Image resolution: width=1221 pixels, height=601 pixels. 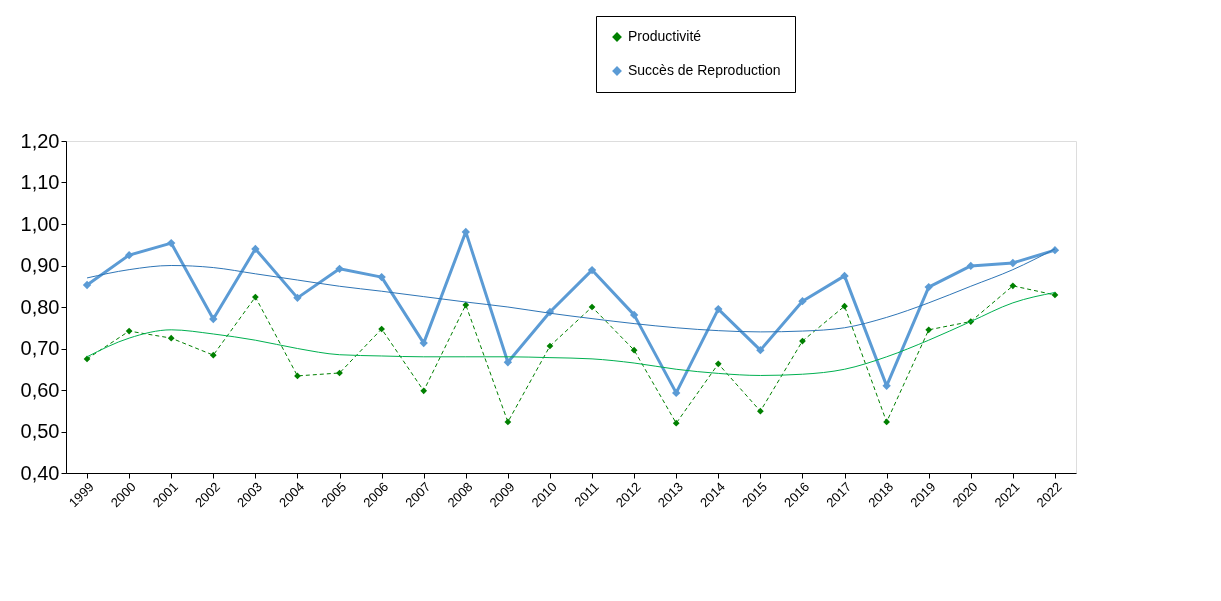 I want to click on y-tick-label: 1,10, so click(x=40, y=182).